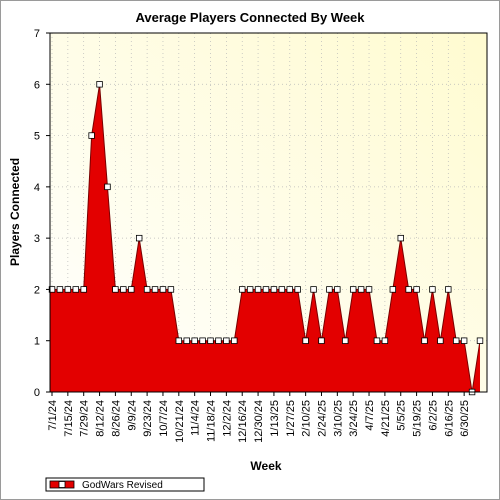  What do you see at coordinates (37, 137) in the screenshot?
I see `y-tick-label: 5` at bounding box center [37, 137].